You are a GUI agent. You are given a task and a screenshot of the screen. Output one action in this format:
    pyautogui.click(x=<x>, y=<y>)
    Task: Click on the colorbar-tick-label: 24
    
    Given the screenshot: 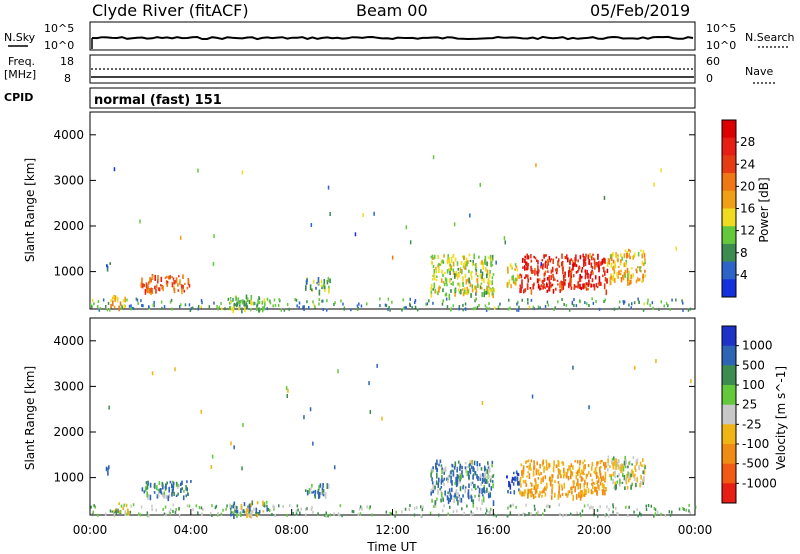 What is the action you would take?
    pyautogui.click(x=747, y=164)
    